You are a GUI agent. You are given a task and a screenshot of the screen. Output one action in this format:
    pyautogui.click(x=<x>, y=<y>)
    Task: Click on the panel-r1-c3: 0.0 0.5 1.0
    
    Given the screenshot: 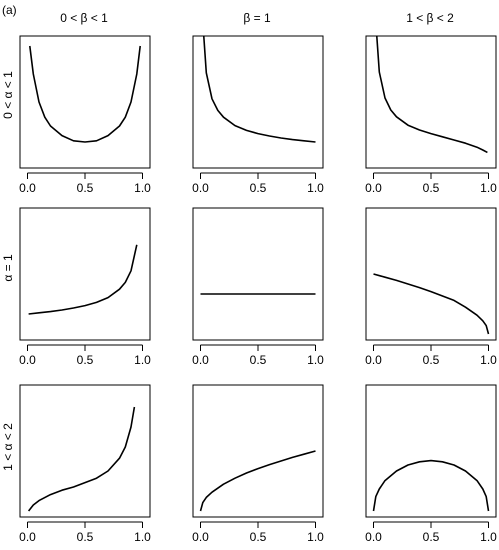 What is the action you would take?
    pyautogui.click(x=431, y=115)
    